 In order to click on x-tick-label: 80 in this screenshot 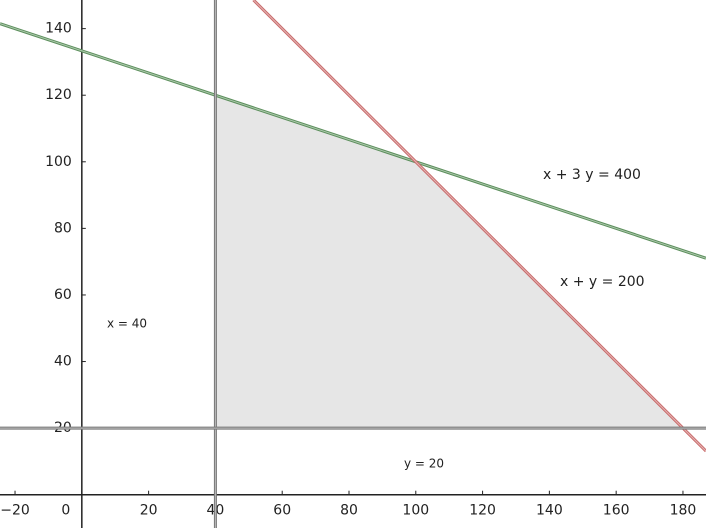, I will do `click(349, 511)`.